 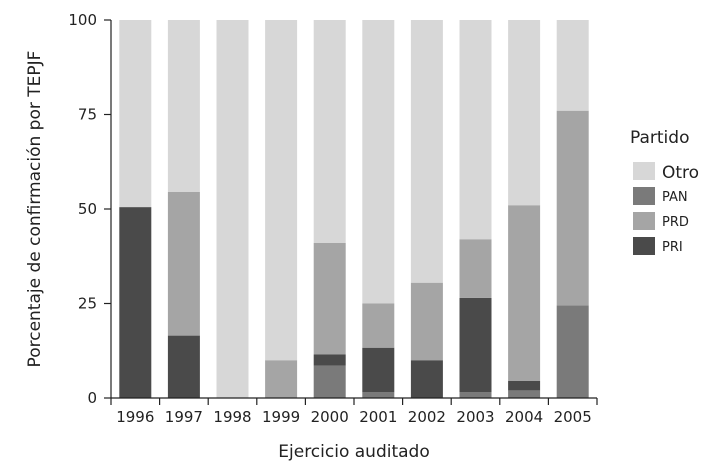 I want to click on y-tick-label: 75, so click(x=87, y=115).